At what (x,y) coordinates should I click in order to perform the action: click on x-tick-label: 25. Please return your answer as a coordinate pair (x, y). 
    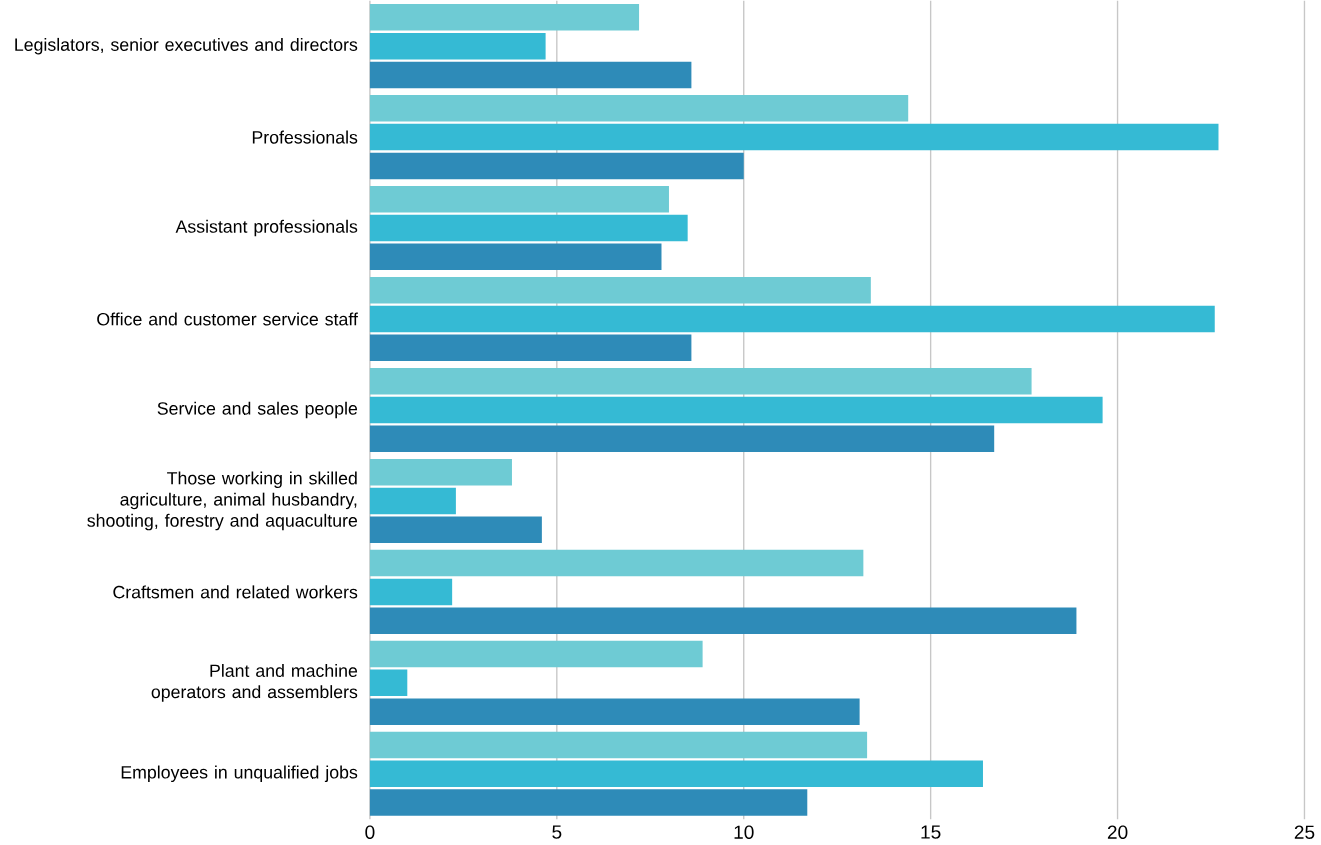
    Looking at the image, I should click on (1304, 832).